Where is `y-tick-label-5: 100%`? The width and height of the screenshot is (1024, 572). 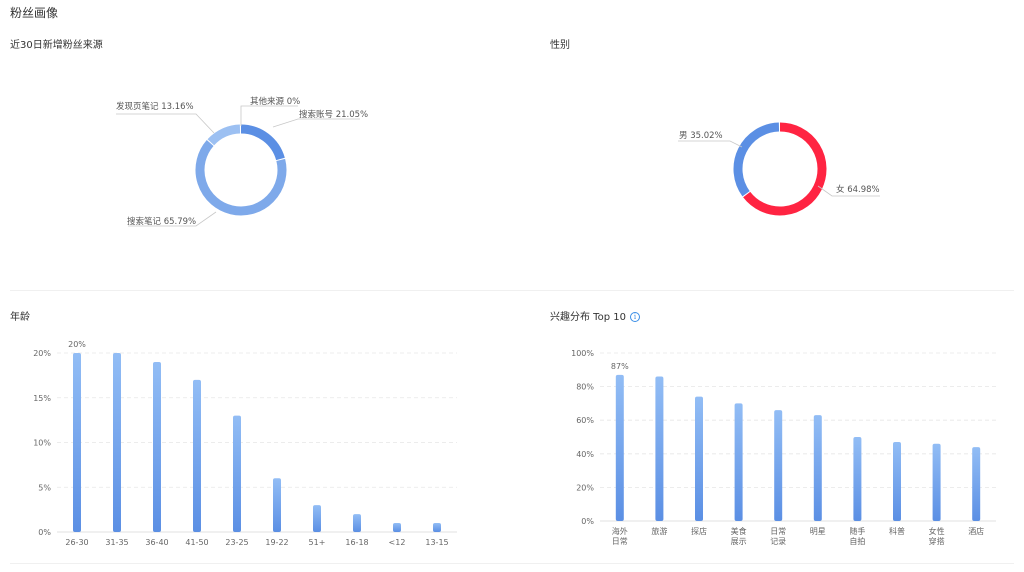
y-tick-label-5: 100% is located at coordinates (582, 353).